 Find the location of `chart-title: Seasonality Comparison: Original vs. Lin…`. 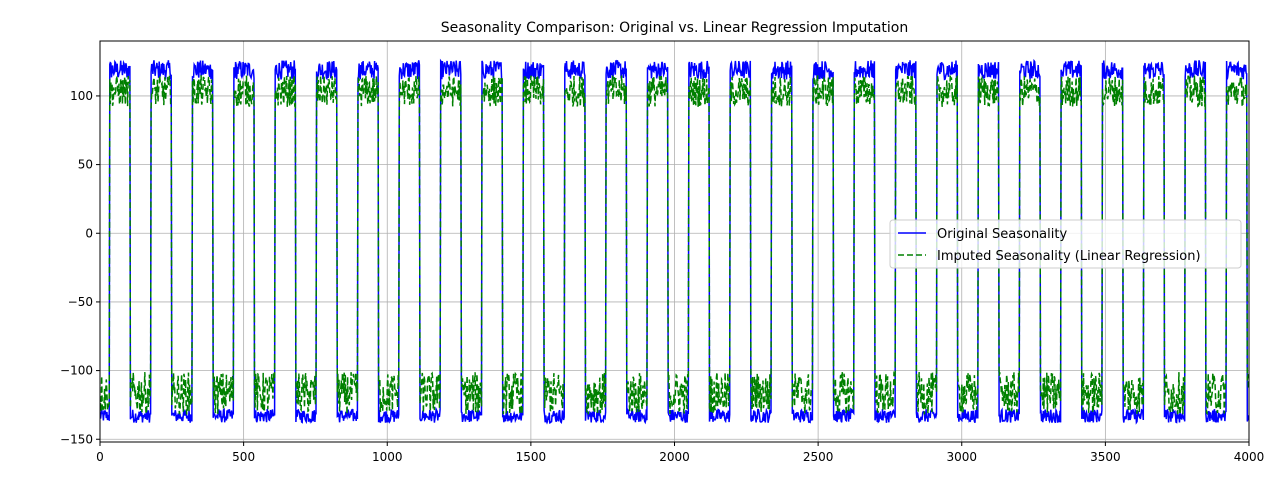

chart-title: Seasonality Comparison: Original vs. Lin… is located at coordinates (675, 28).